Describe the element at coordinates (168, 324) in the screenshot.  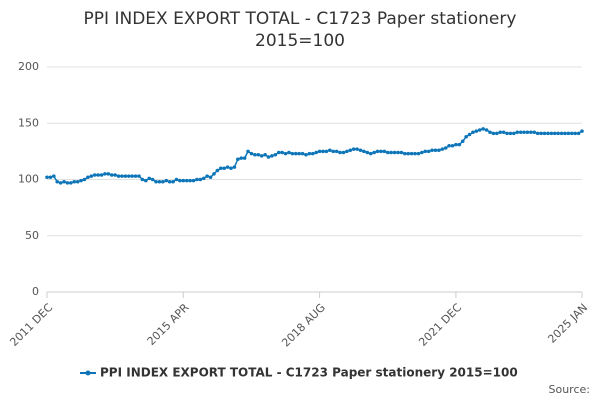
I see `x-tick-label: 2015 APR` at that location.